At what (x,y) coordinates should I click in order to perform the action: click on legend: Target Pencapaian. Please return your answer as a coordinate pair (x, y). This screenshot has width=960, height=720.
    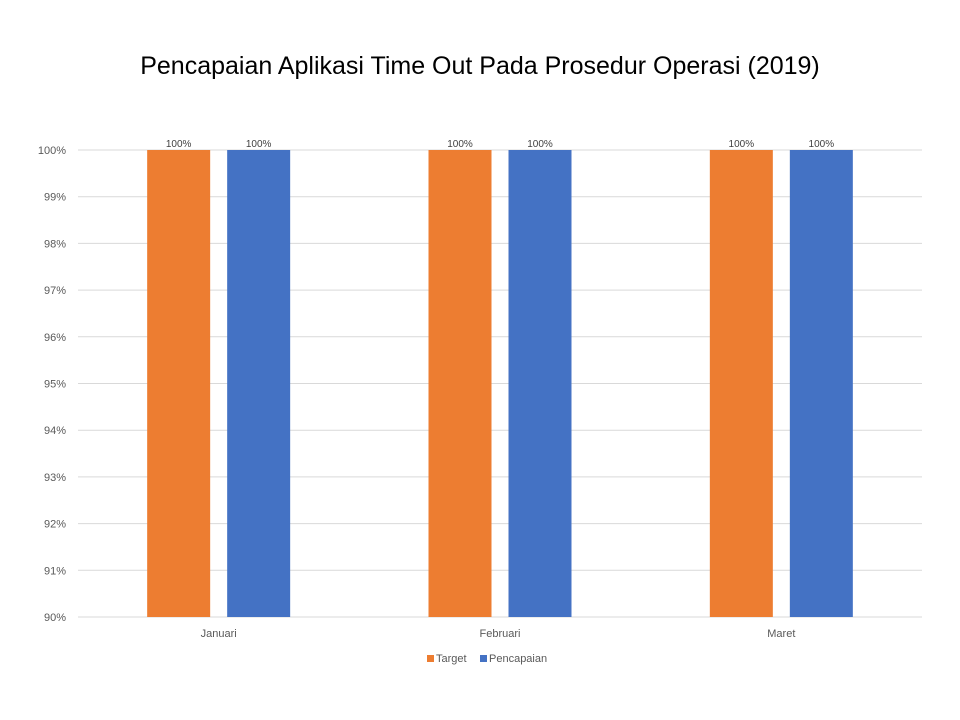
    Looking at the image, I should click on (487, 659).